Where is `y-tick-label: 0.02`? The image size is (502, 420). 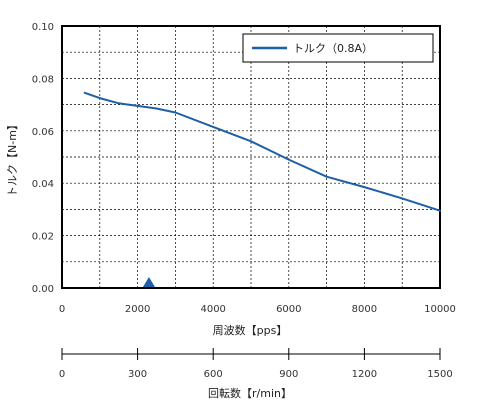 y-tick-label: 0.02 is located at coordinates (43, 237).